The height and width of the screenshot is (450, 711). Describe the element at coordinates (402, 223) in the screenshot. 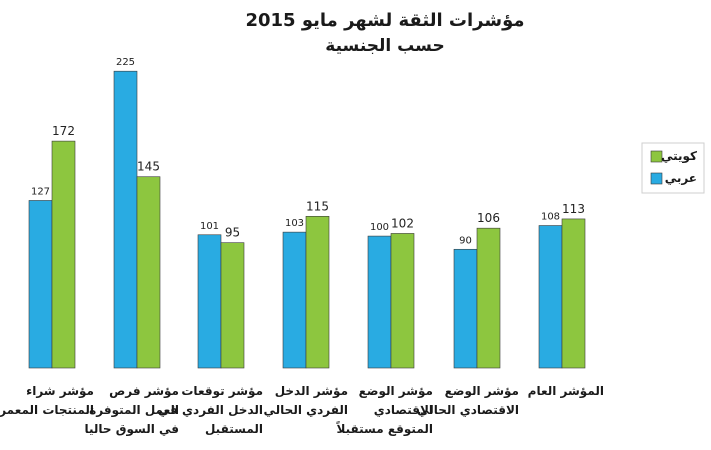

I see `data-label-kuwaiti-4: 102` at that location.